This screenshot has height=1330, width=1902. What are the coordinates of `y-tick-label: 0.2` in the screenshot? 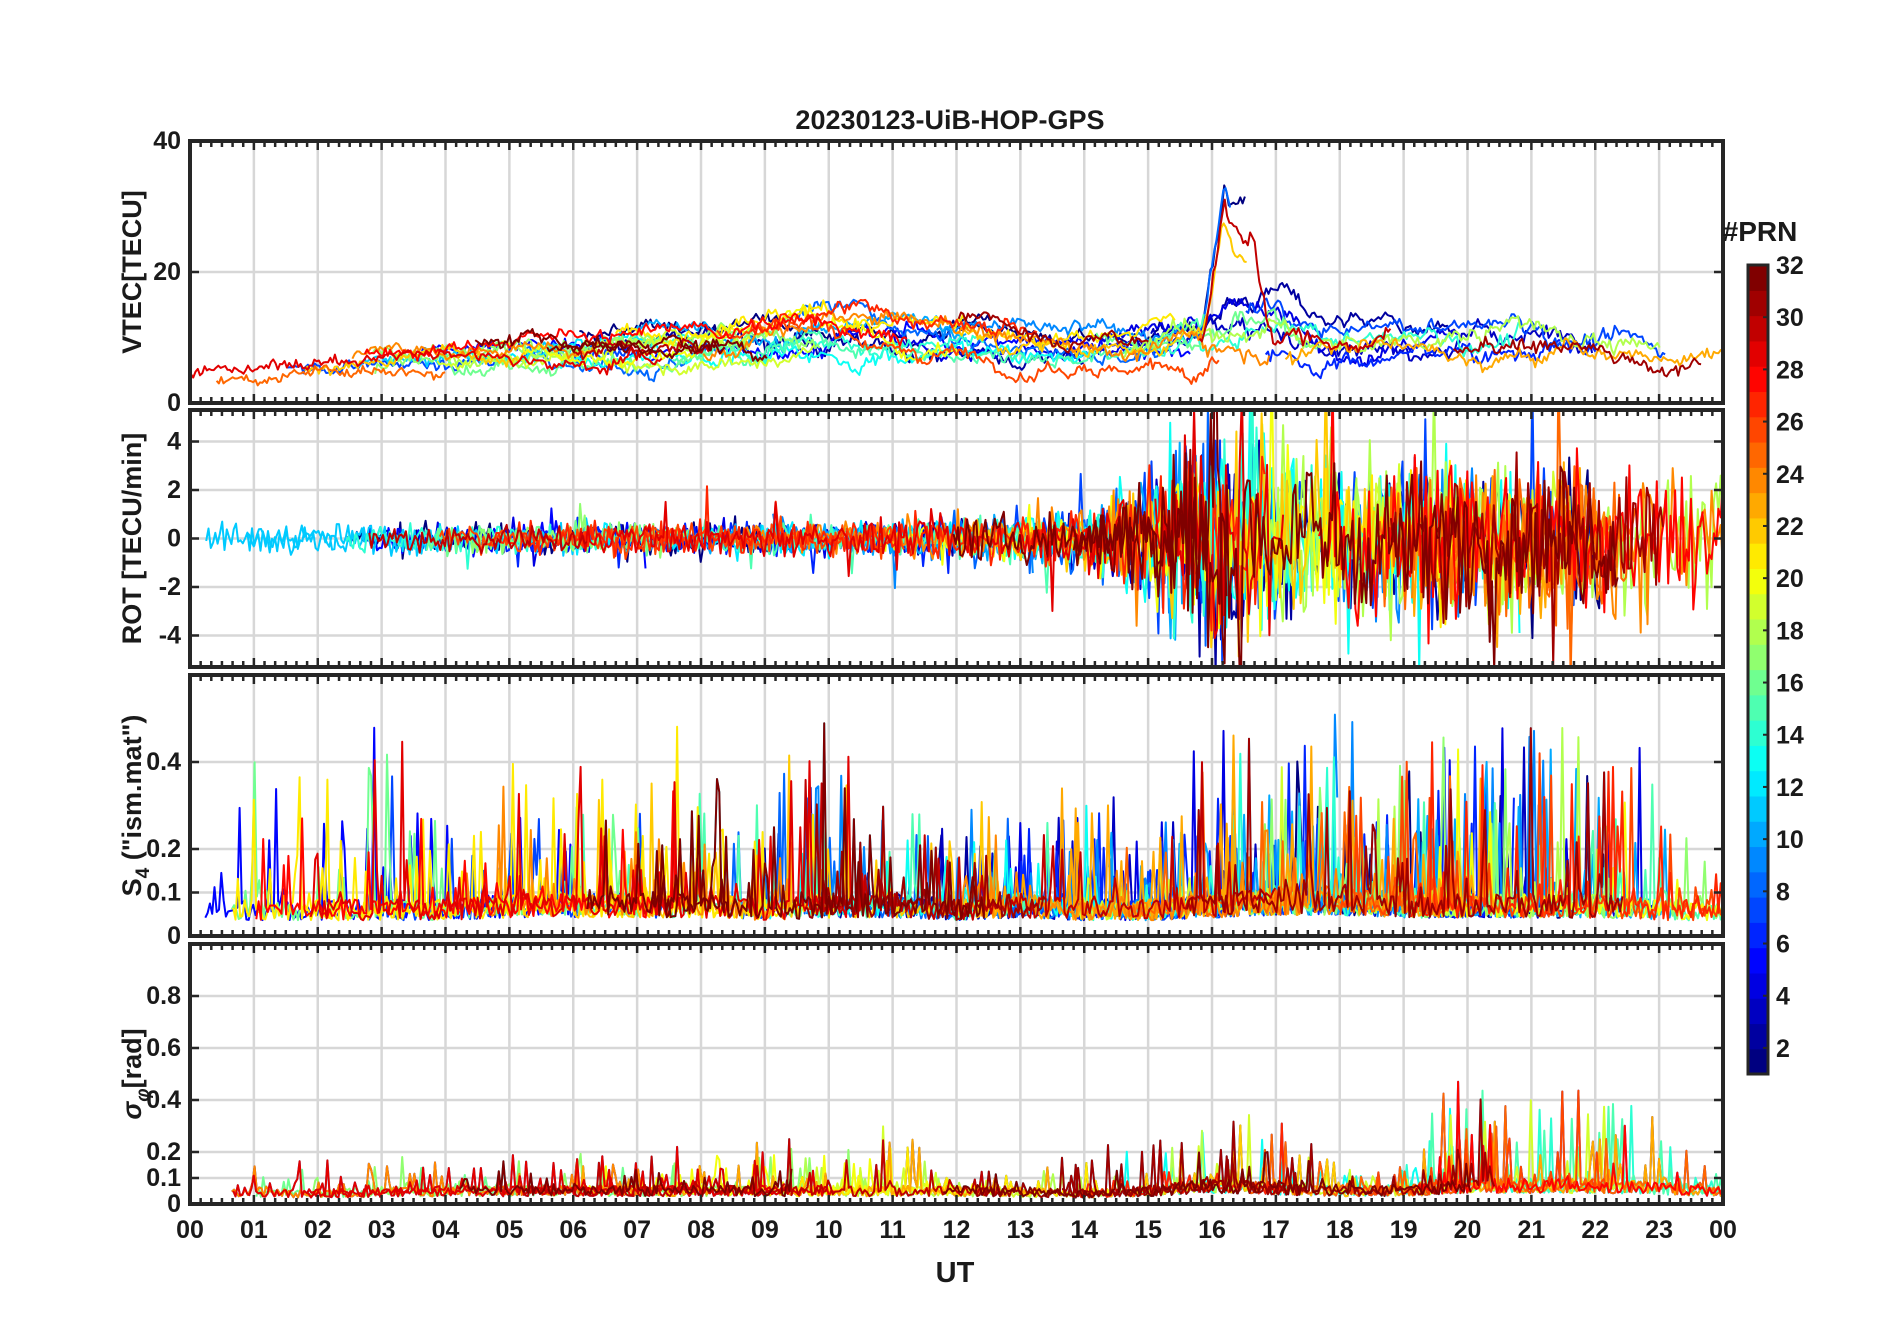 It's located at (163, 849).